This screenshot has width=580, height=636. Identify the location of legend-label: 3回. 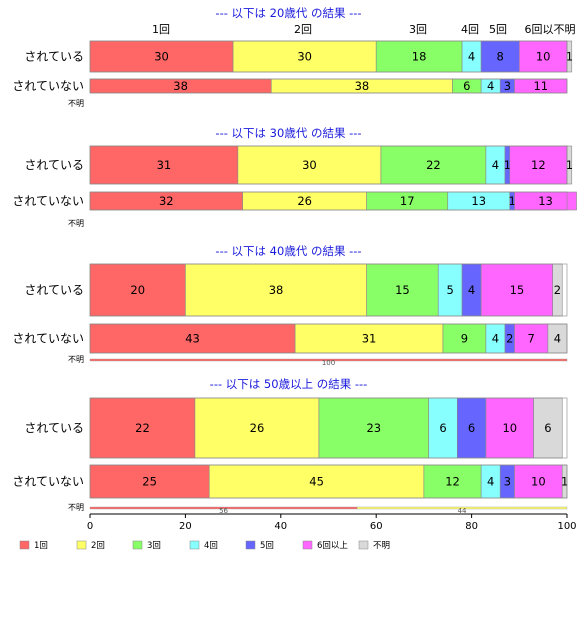
(154, 546).